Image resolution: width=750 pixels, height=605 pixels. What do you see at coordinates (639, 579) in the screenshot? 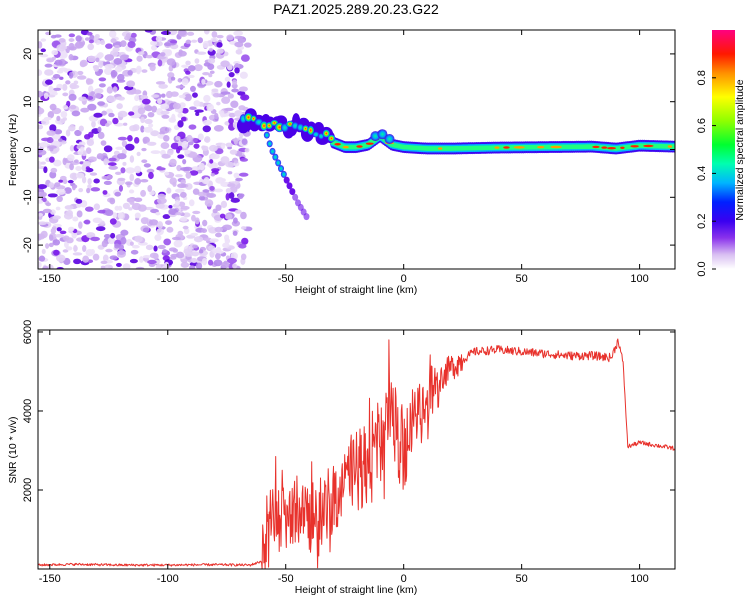
I see `snr-xtick-label: 100` at bounding box center [639, 579].